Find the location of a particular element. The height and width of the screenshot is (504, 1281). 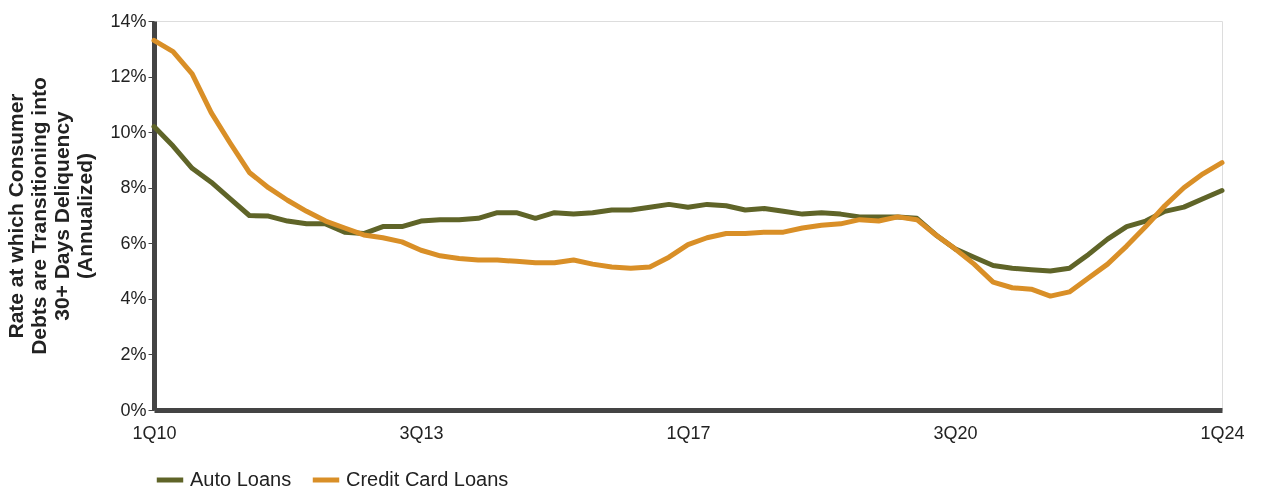

x-tick-label: 1Q10 is located at coordinates (154, 432).